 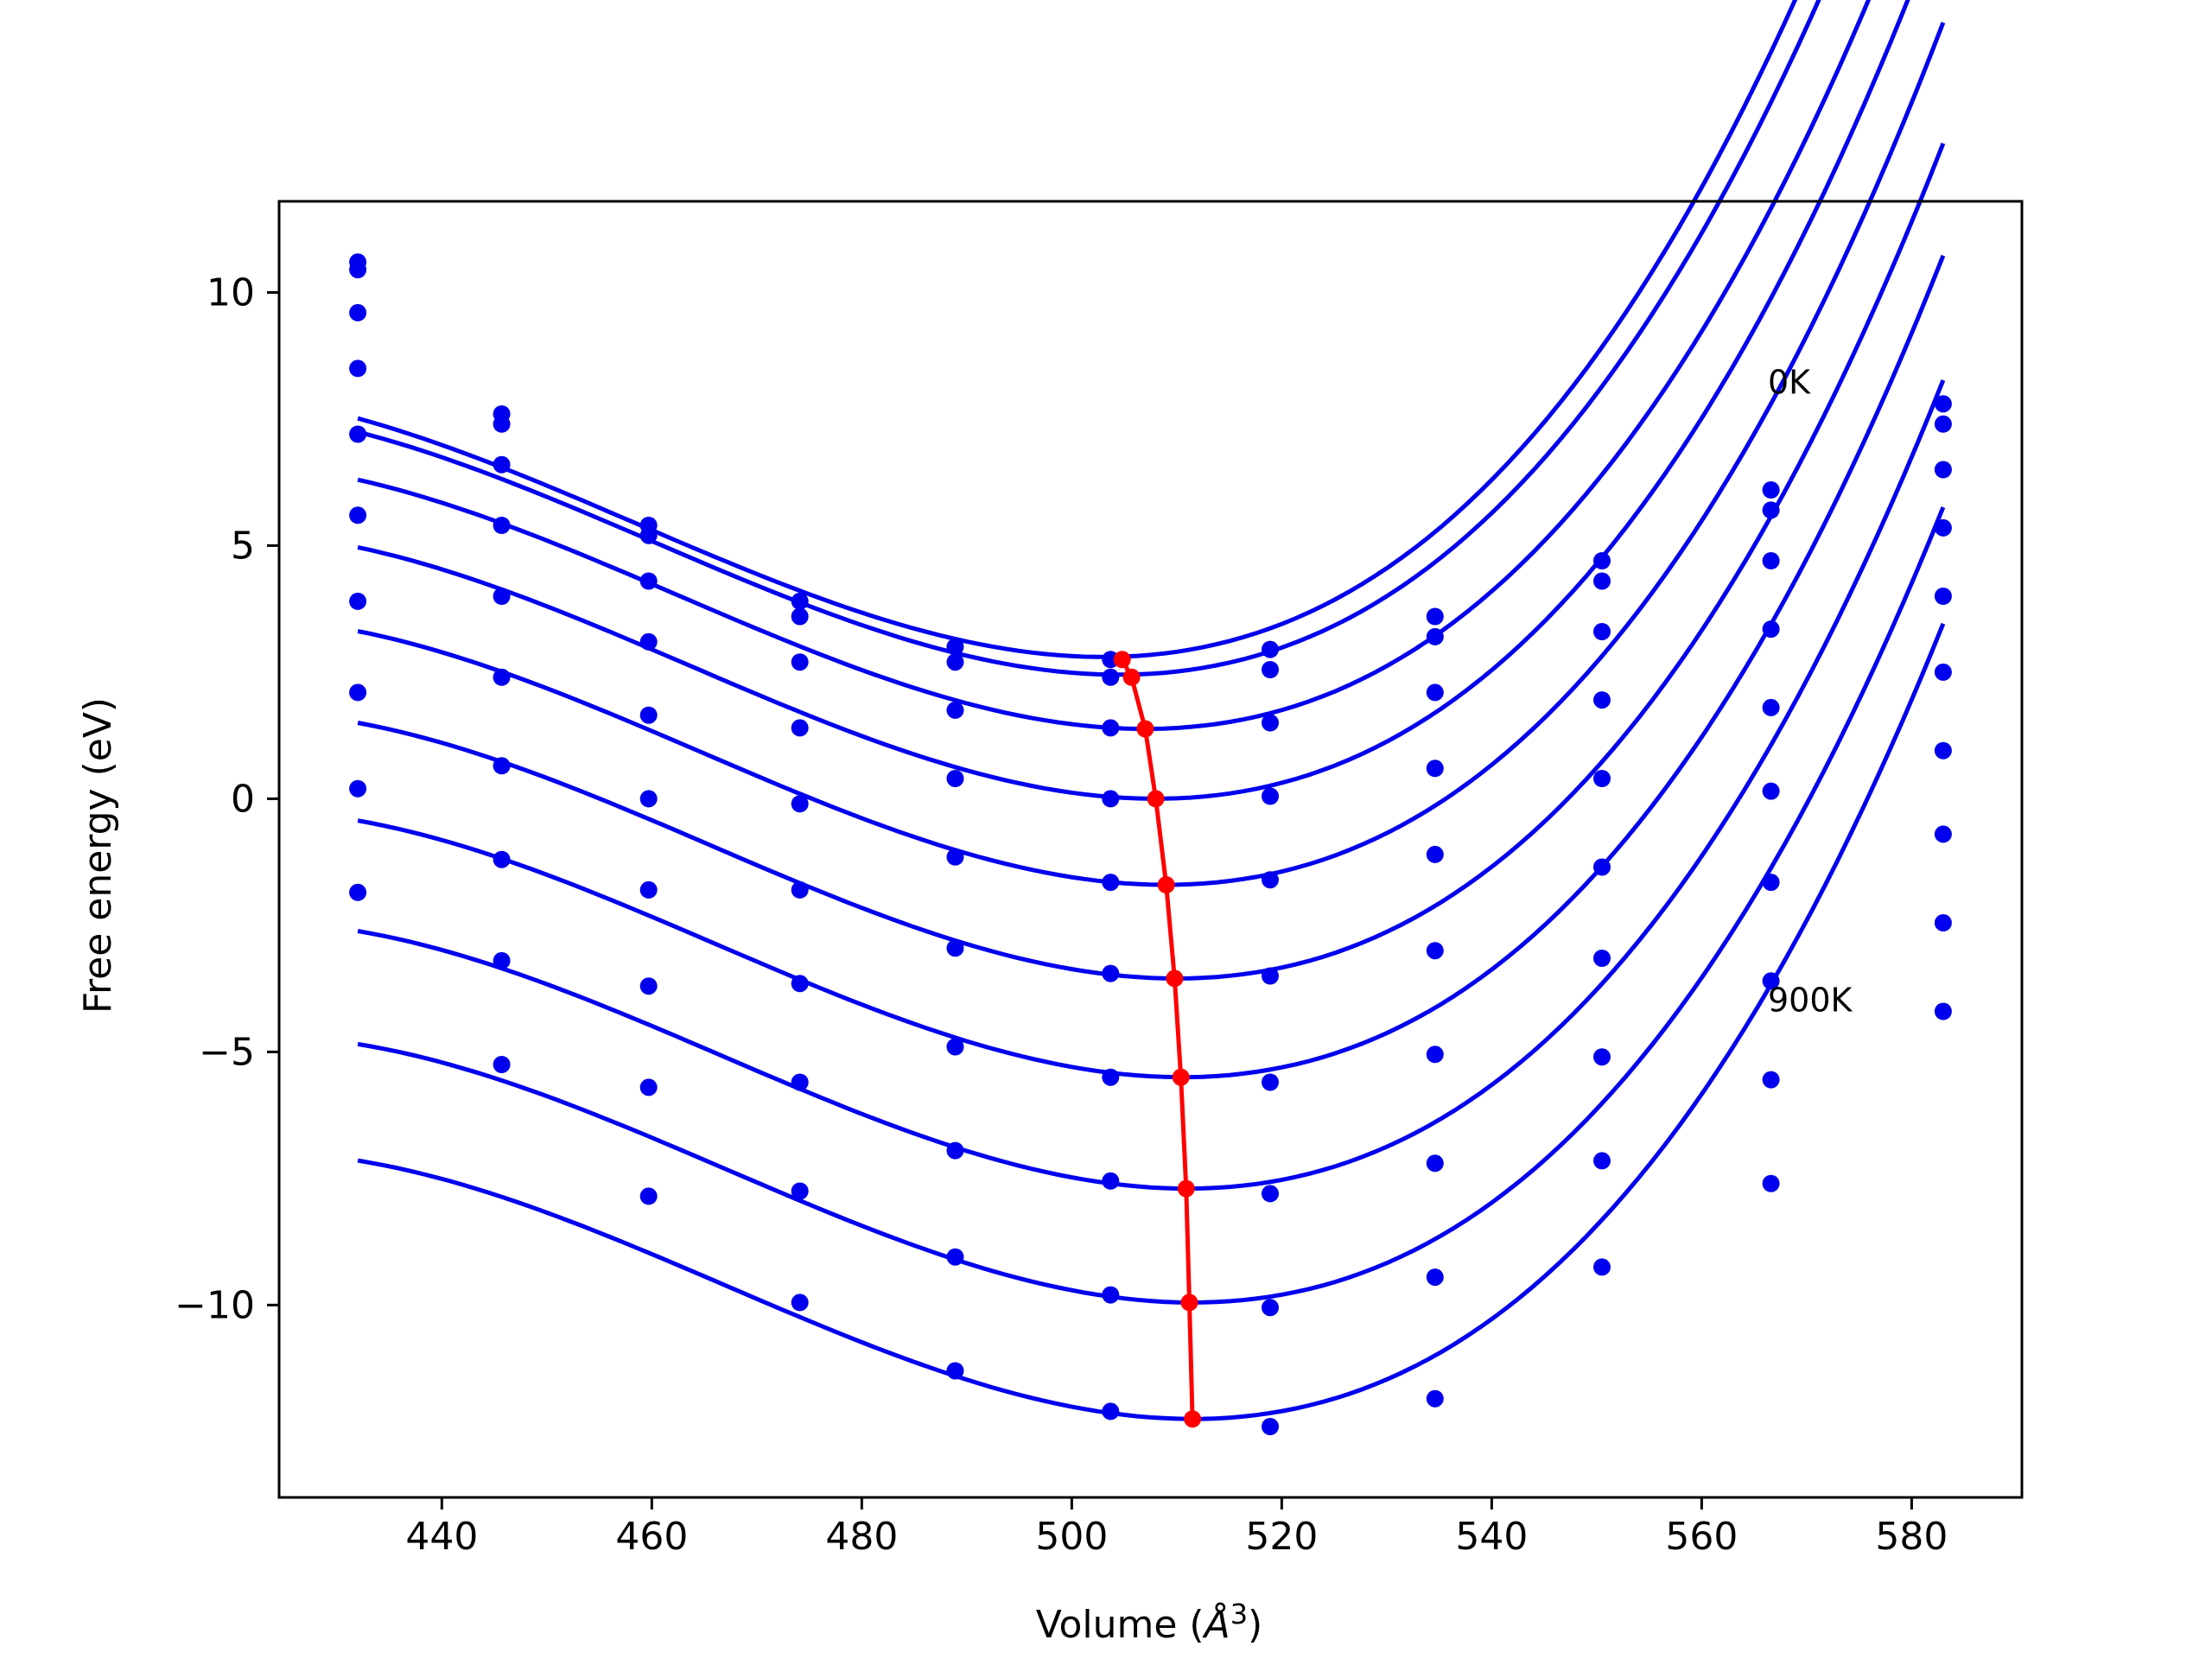 I want to click on y-tick-label: 0, so click(x=243, y=799).